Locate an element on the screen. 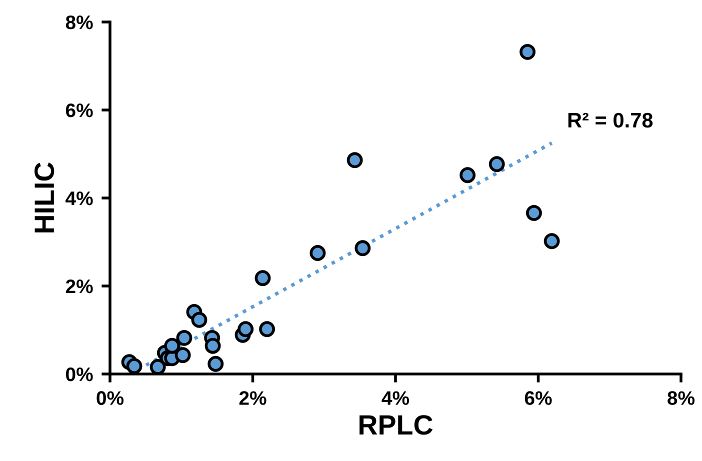  y-axis-title: HILIC is located at coordinates (44, 197).